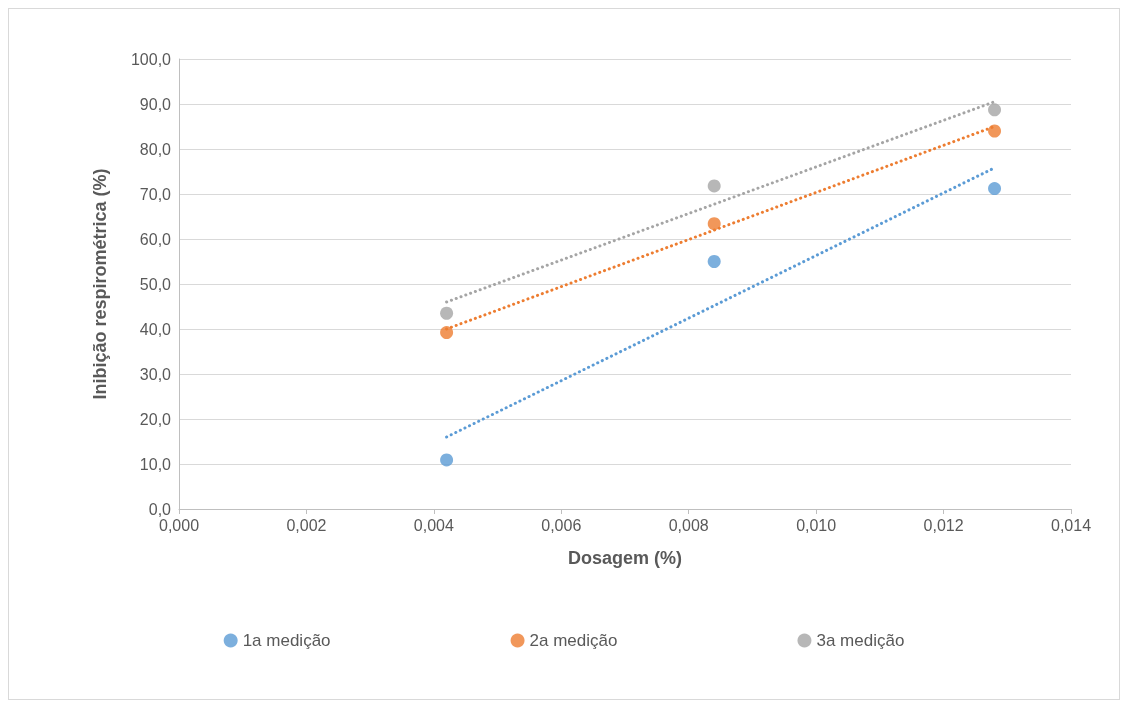 The height and width of the screenshot is (708, 1129). Describe the element at coordinates (100, 284) in the screenshot. I see `y-axis-title: Inibição respirométrica (%)` at that location.